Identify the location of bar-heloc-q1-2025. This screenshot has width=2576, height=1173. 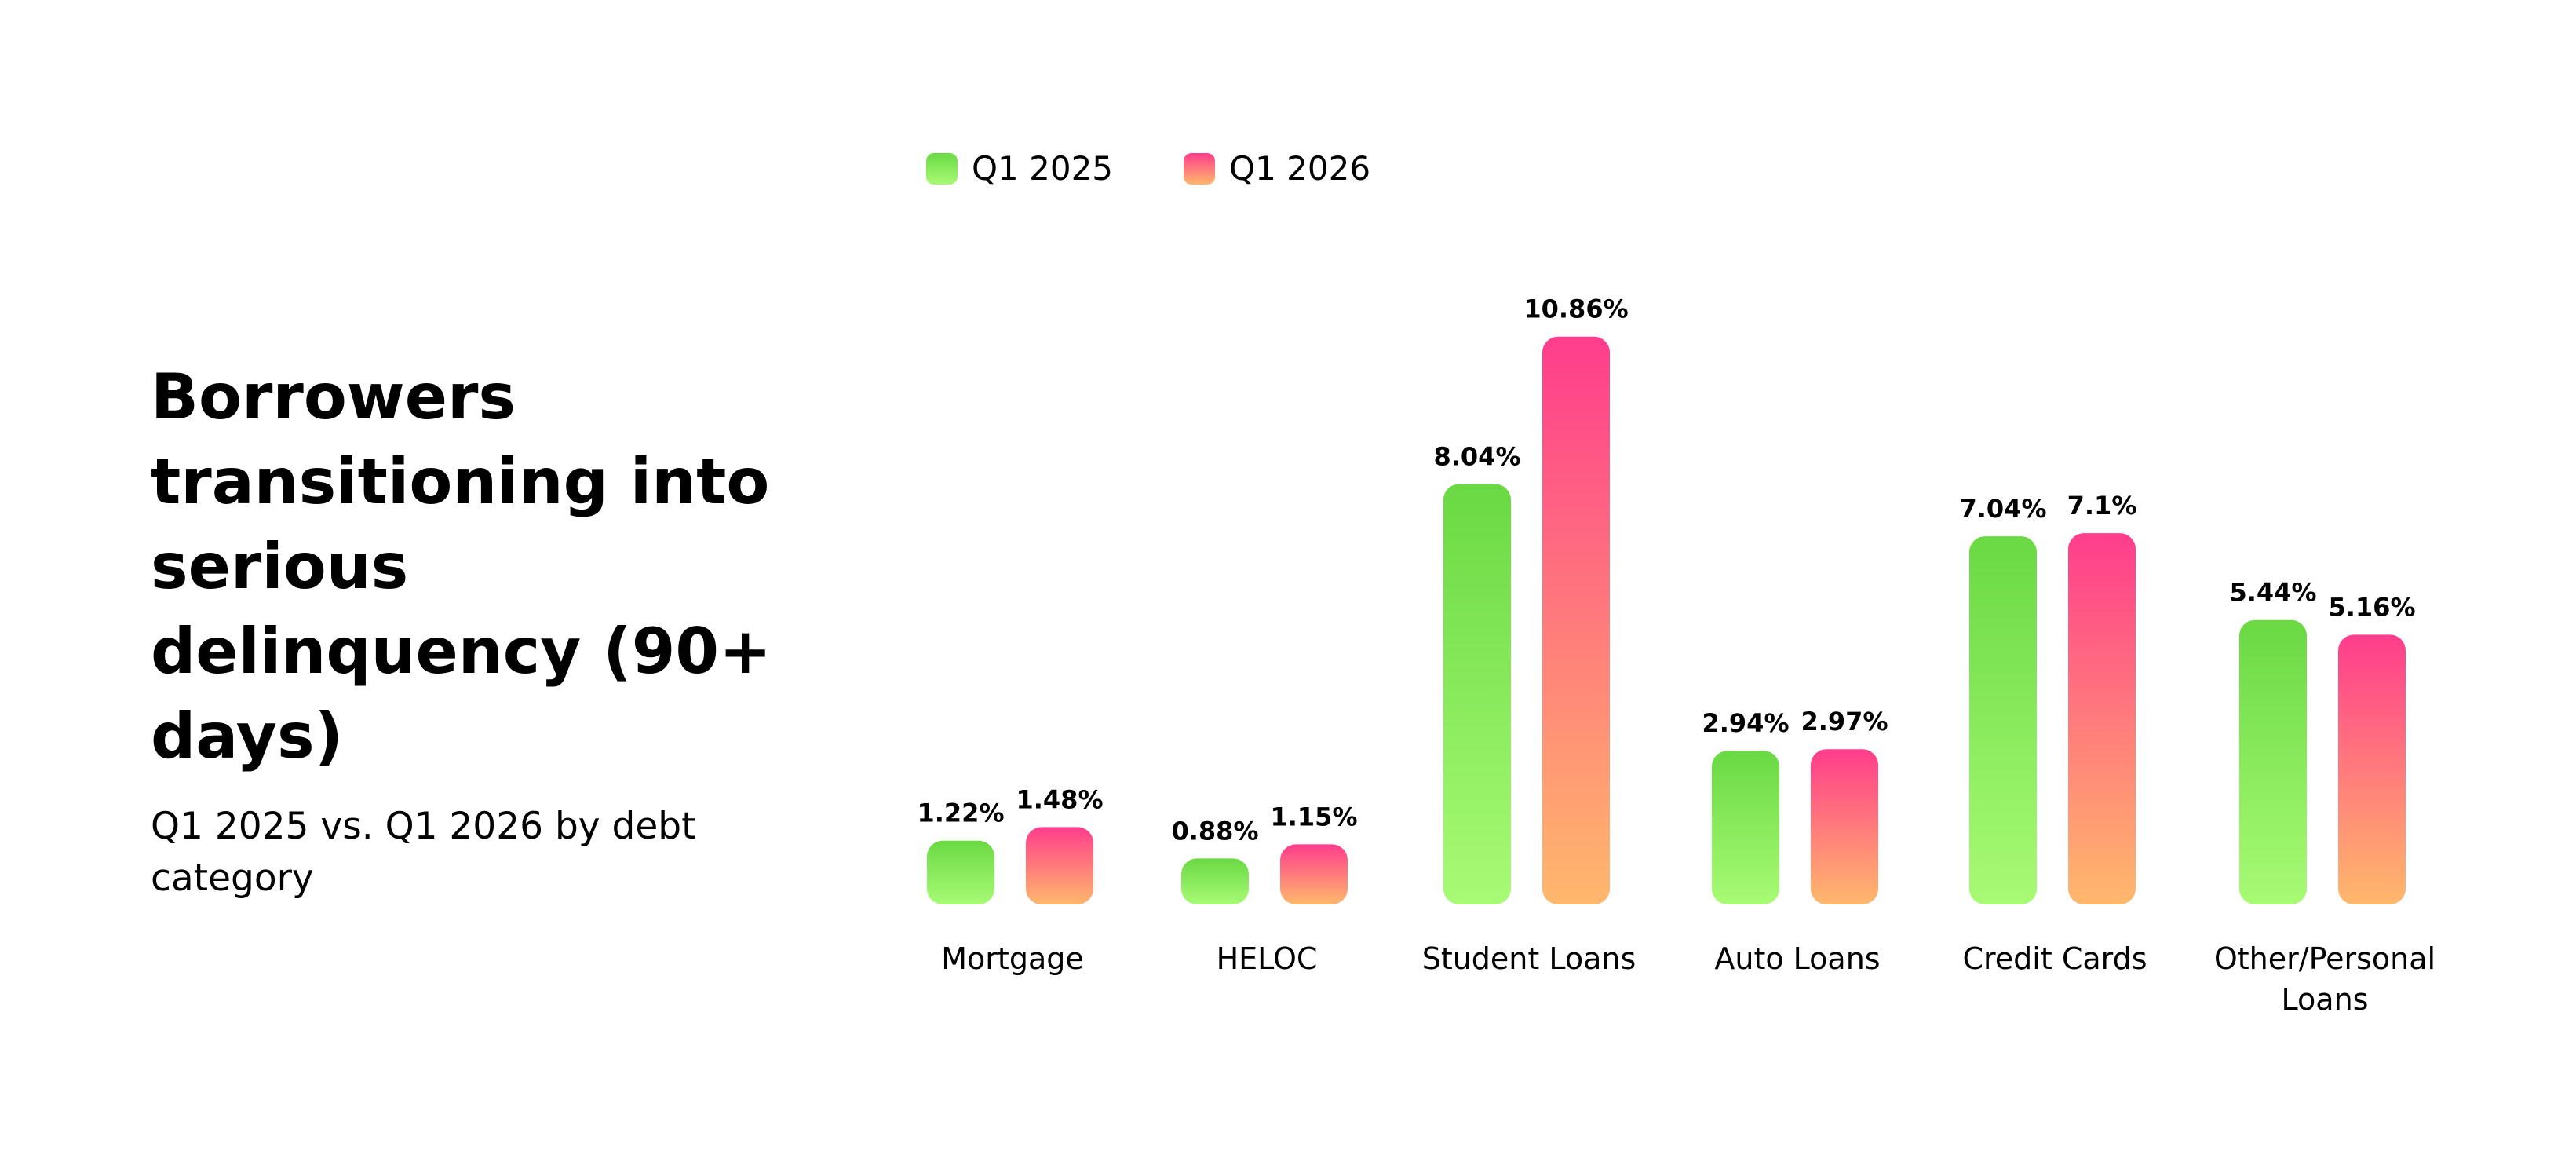
(1215, 881).